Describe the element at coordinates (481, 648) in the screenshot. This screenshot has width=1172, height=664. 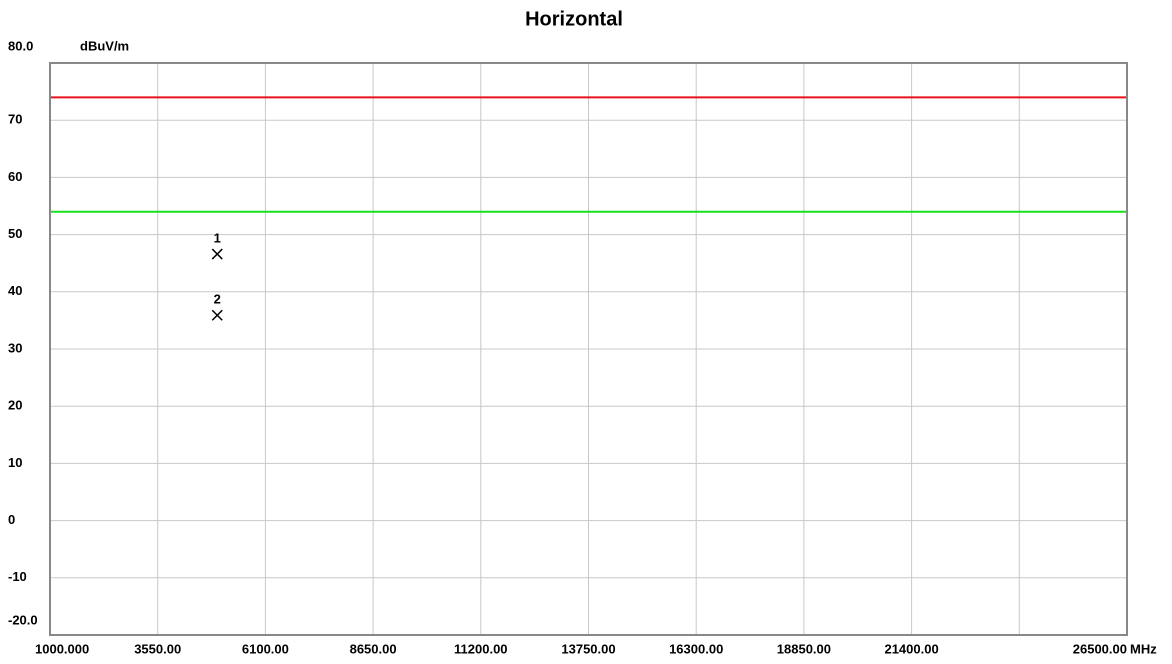
I see `x-tick-label: 11200.00` at that location.